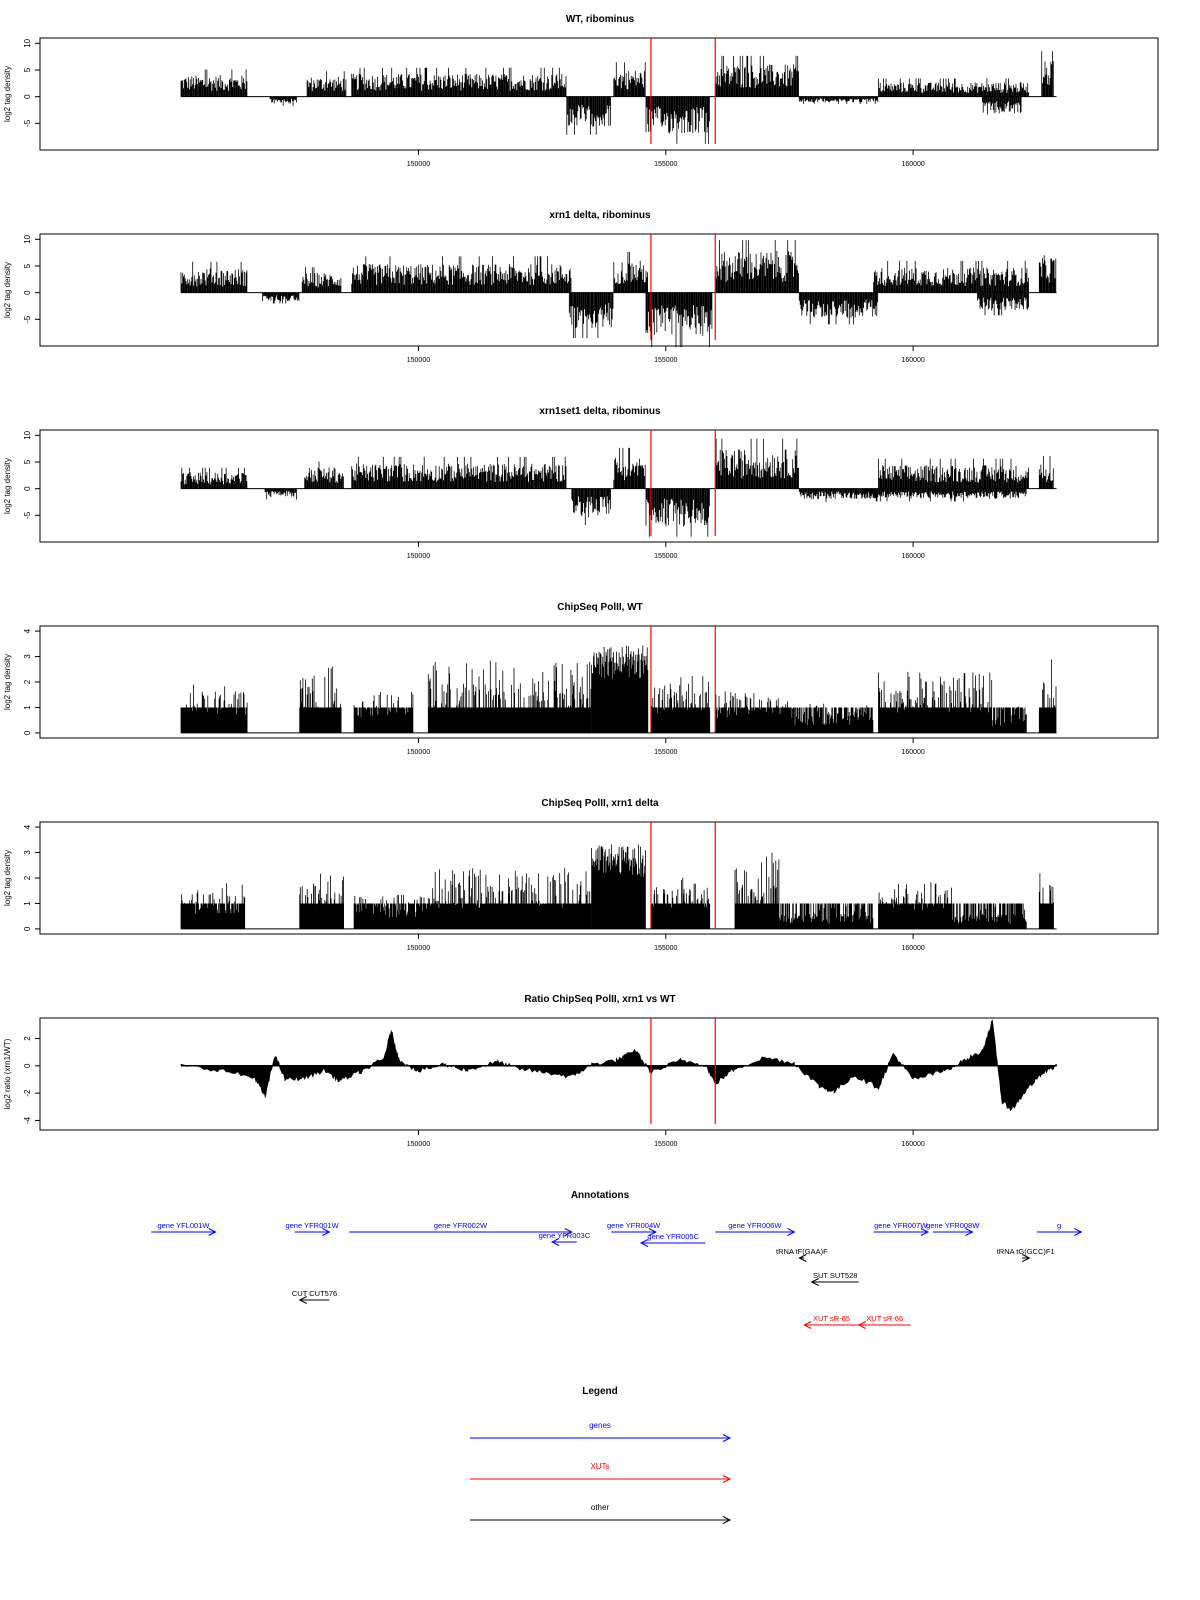 This screenshot has width=1200, height=1600. I want to click on feature-label: gene YFR006W, so click(755, 1225).